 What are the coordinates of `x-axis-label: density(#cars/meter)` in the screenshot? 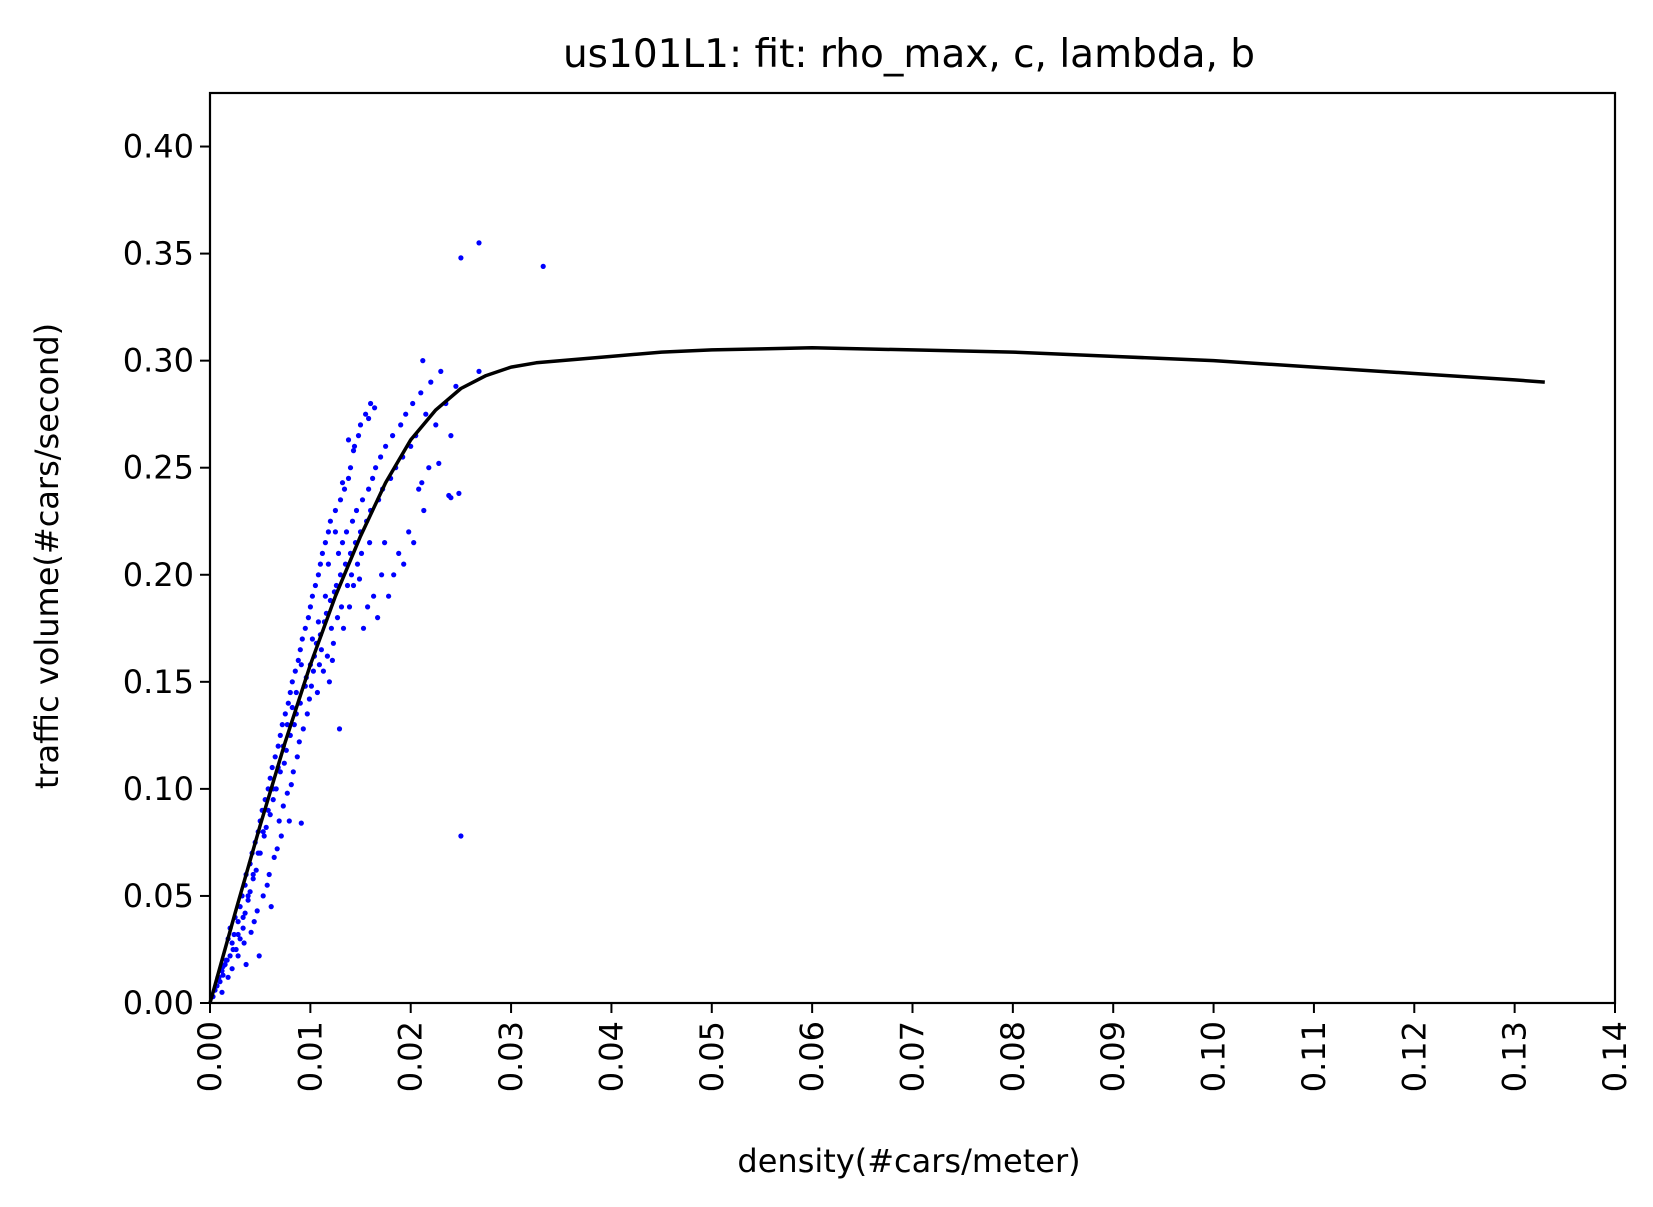 It's located at (908, 1161).